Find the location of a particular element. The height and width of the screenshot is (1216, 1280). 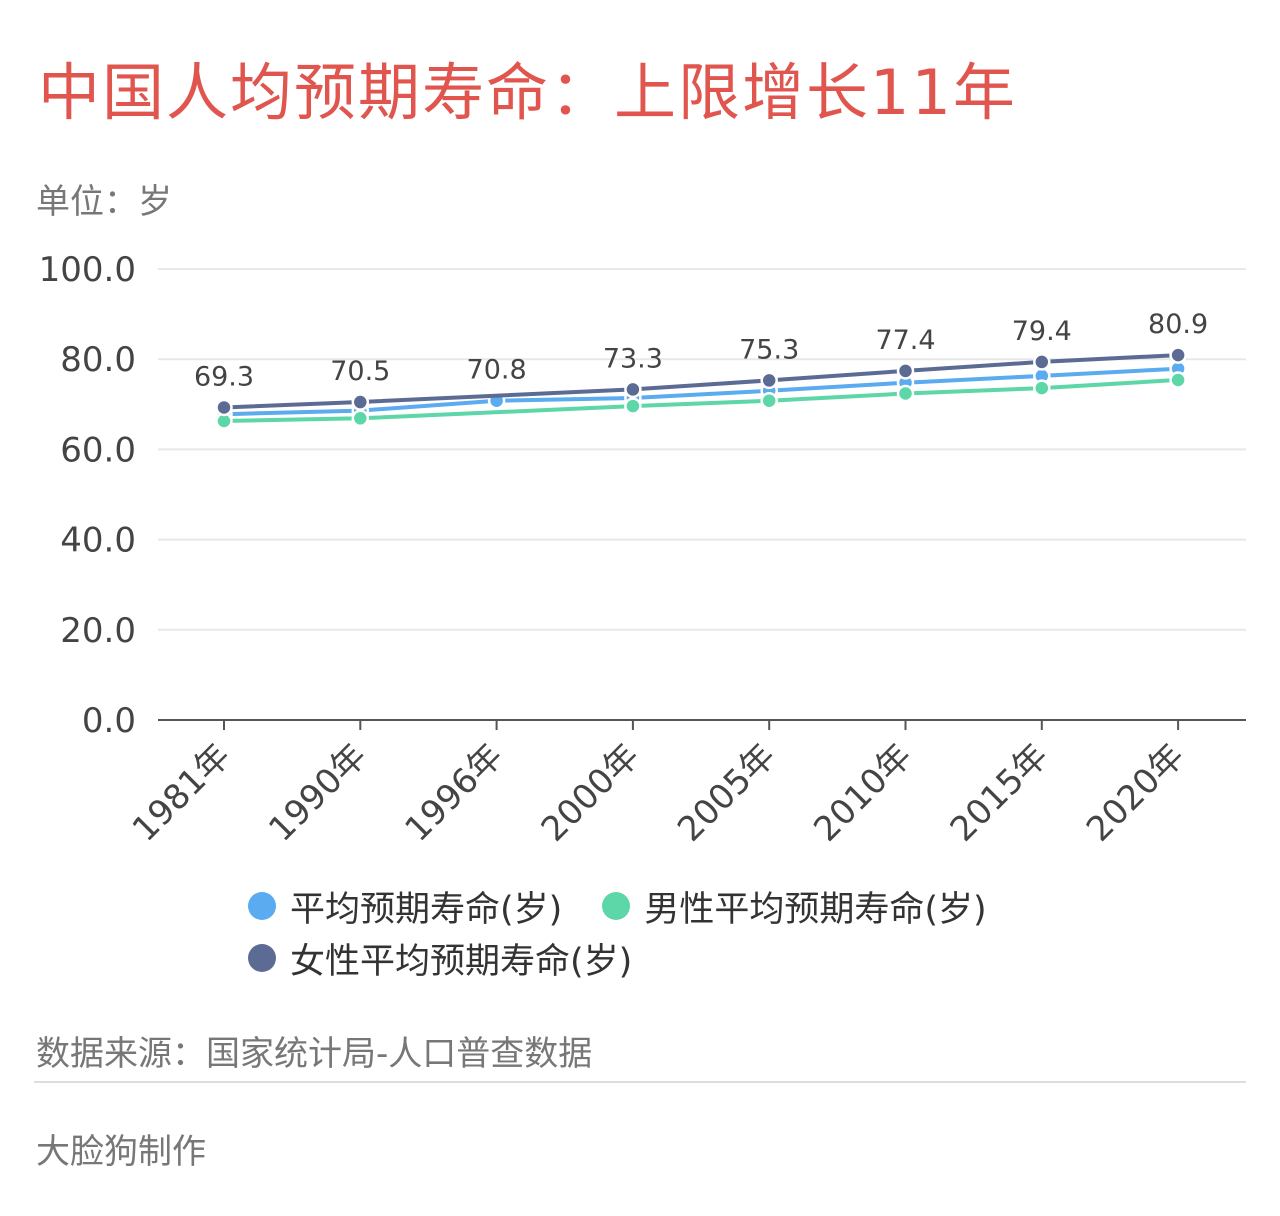

legend-dot-avg-icon is located at coordinates (262, 906).